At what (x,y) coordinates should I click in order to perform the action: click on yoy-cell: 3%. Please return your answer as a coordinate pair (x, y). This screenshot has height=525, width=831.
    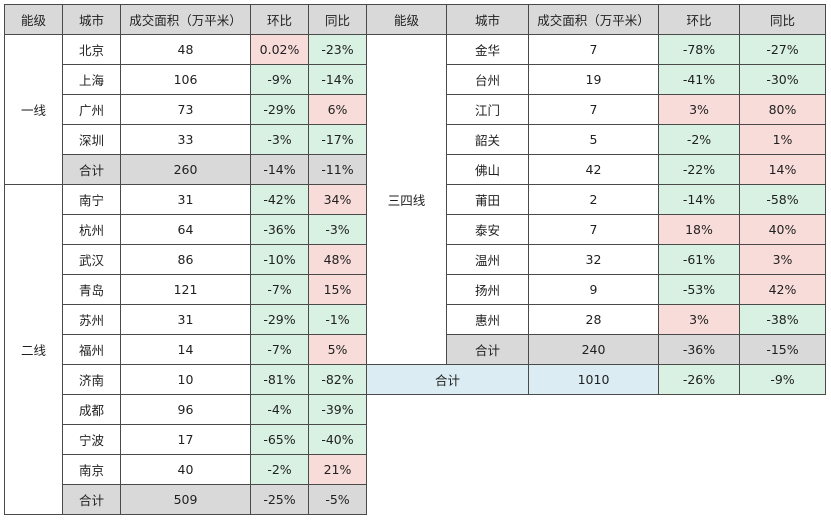
    Looking at the image, I should click on (782, 259).